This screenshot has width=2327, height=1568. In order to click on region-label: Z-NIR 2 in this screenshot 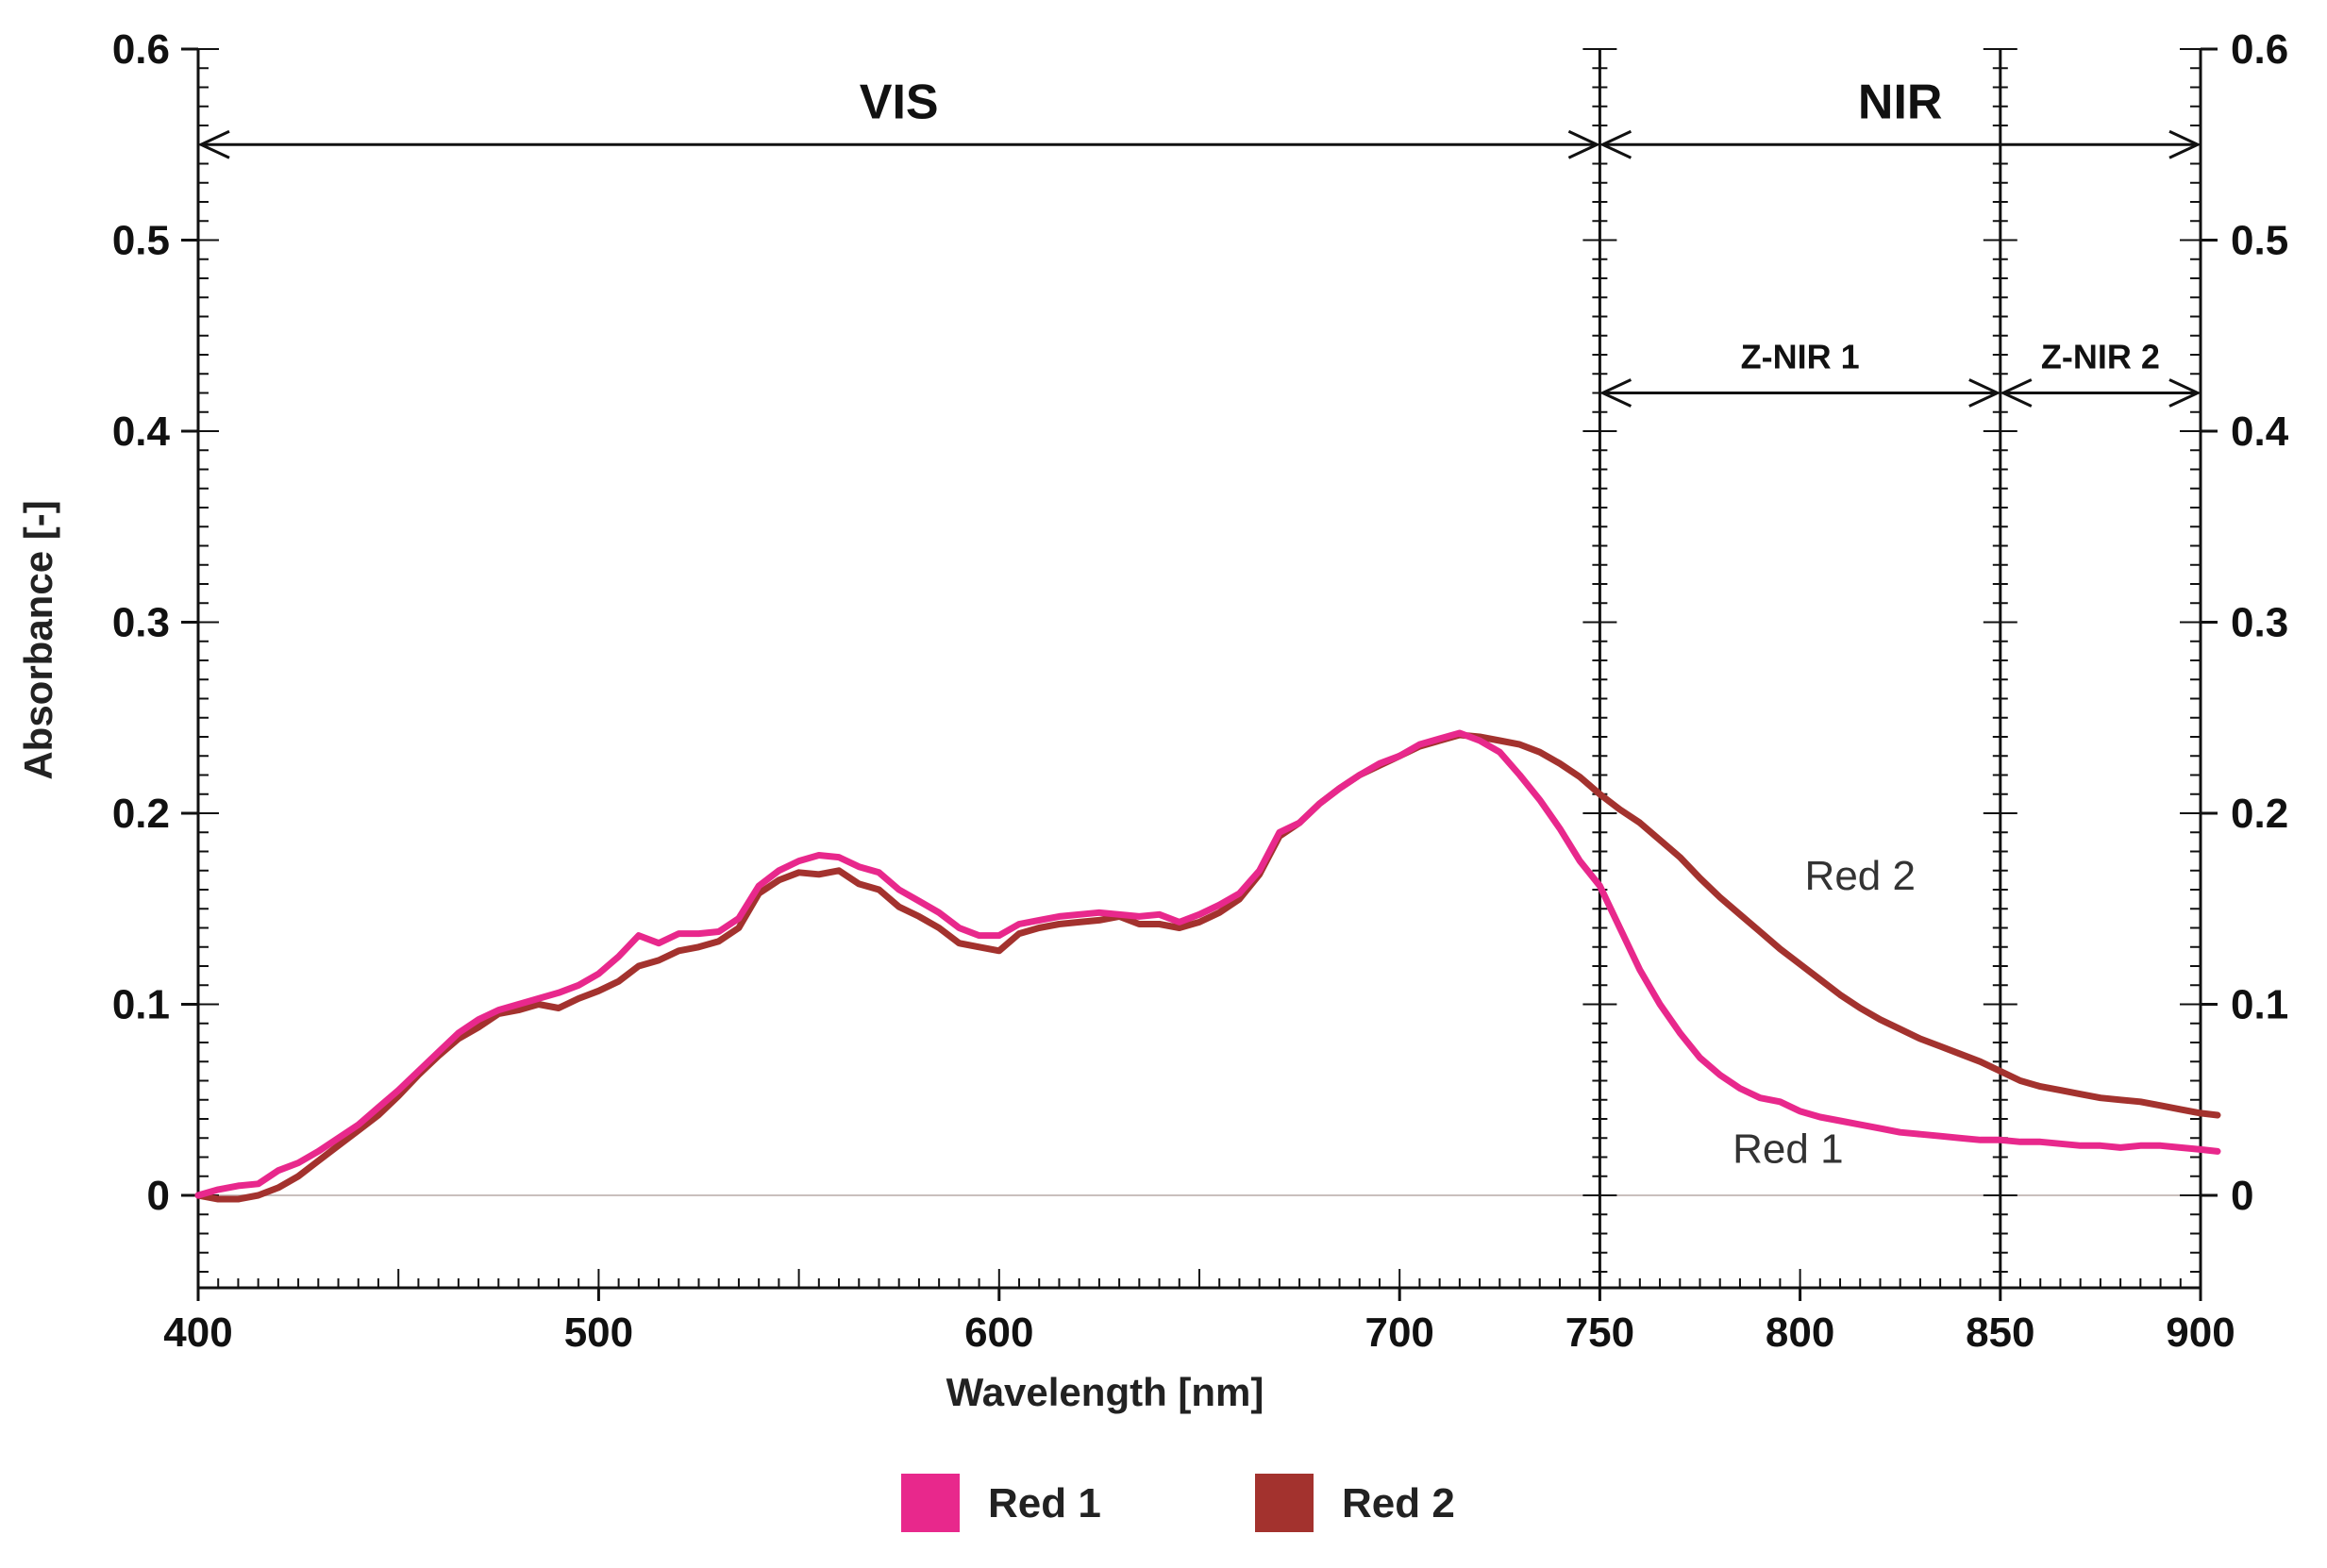, I will do `click(2100, 357)`.